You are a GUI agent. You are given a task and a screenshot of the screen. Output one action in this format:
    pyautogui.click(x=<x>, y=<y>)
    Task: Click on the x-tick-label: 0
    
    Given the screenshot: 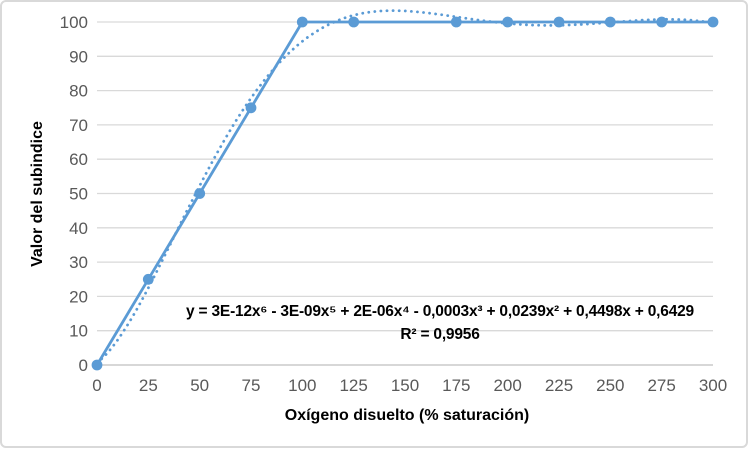 What is the action you would take?
    pyautogui.click(x=96, y=385)
    